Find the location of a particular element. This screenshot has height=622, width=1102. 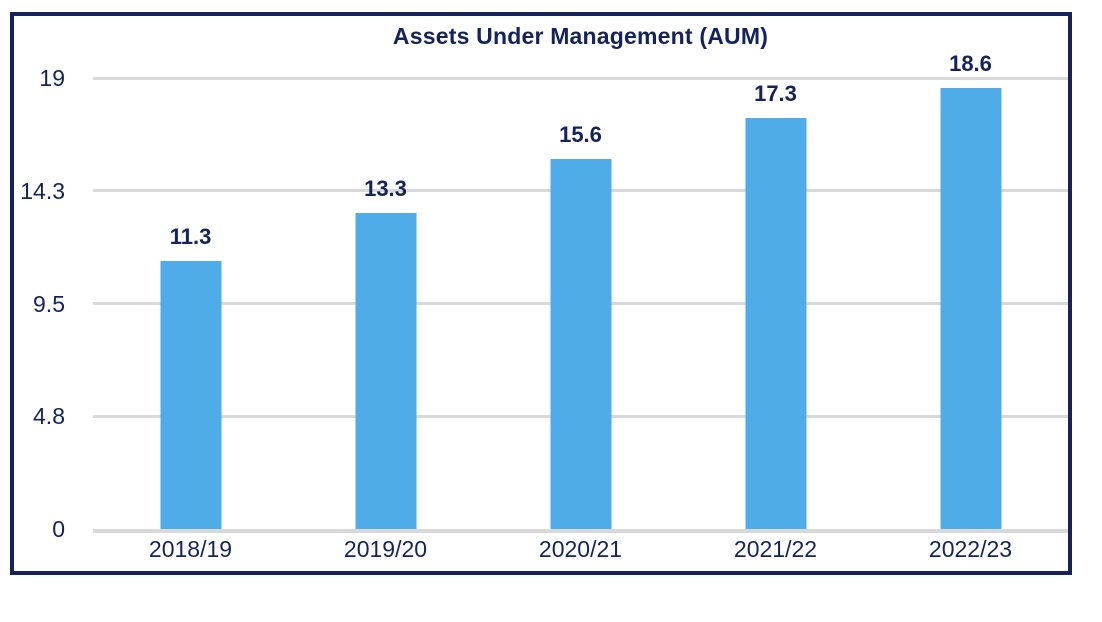

bar-value-label: 17.3 is located at coordinates (775, 94).